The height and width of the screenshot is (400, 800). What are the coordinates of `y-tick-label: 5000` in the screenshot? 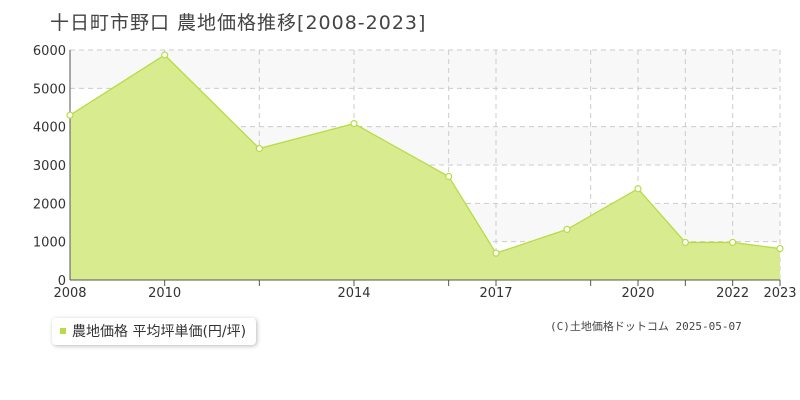 It's located at (49, 89).